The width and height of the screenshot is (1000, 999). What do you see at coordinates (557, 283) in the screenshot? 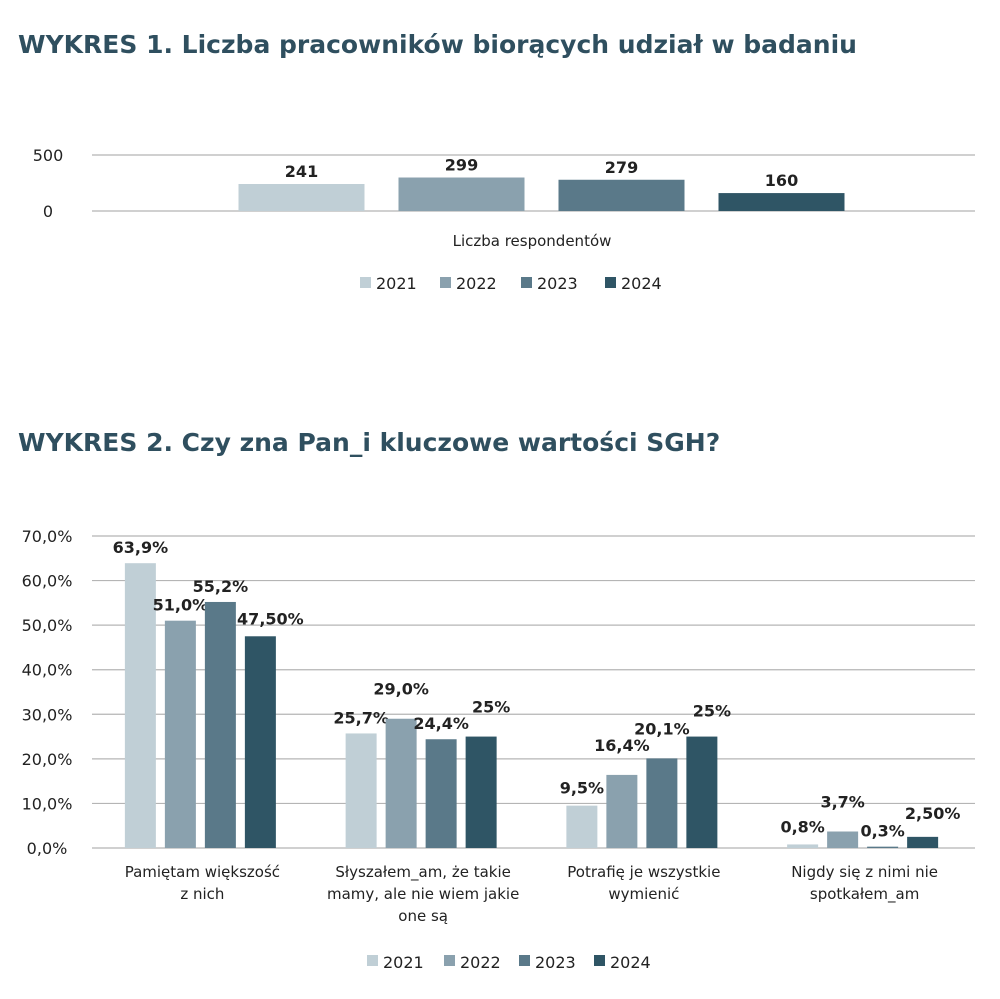
I see `chart1-legend-label: 2023` at bounding box center [557, 283].